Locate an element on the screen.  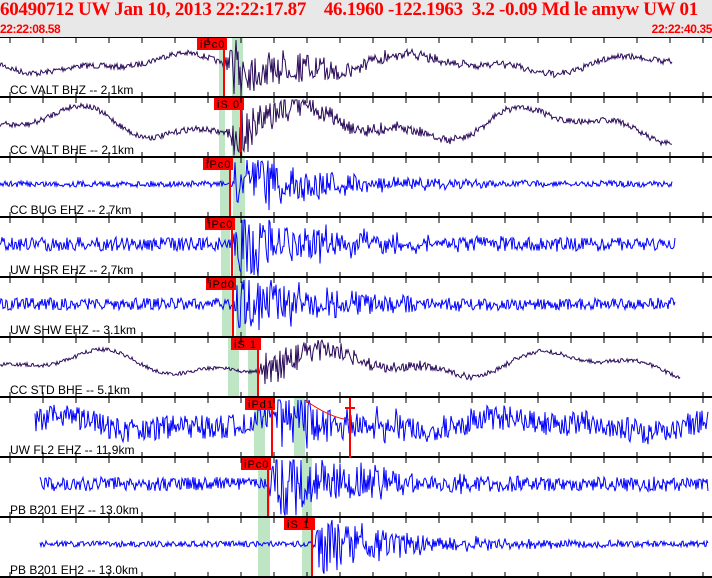
station-label: CC VALT BHE -- 2.1km is located at coordinates (72, 150).